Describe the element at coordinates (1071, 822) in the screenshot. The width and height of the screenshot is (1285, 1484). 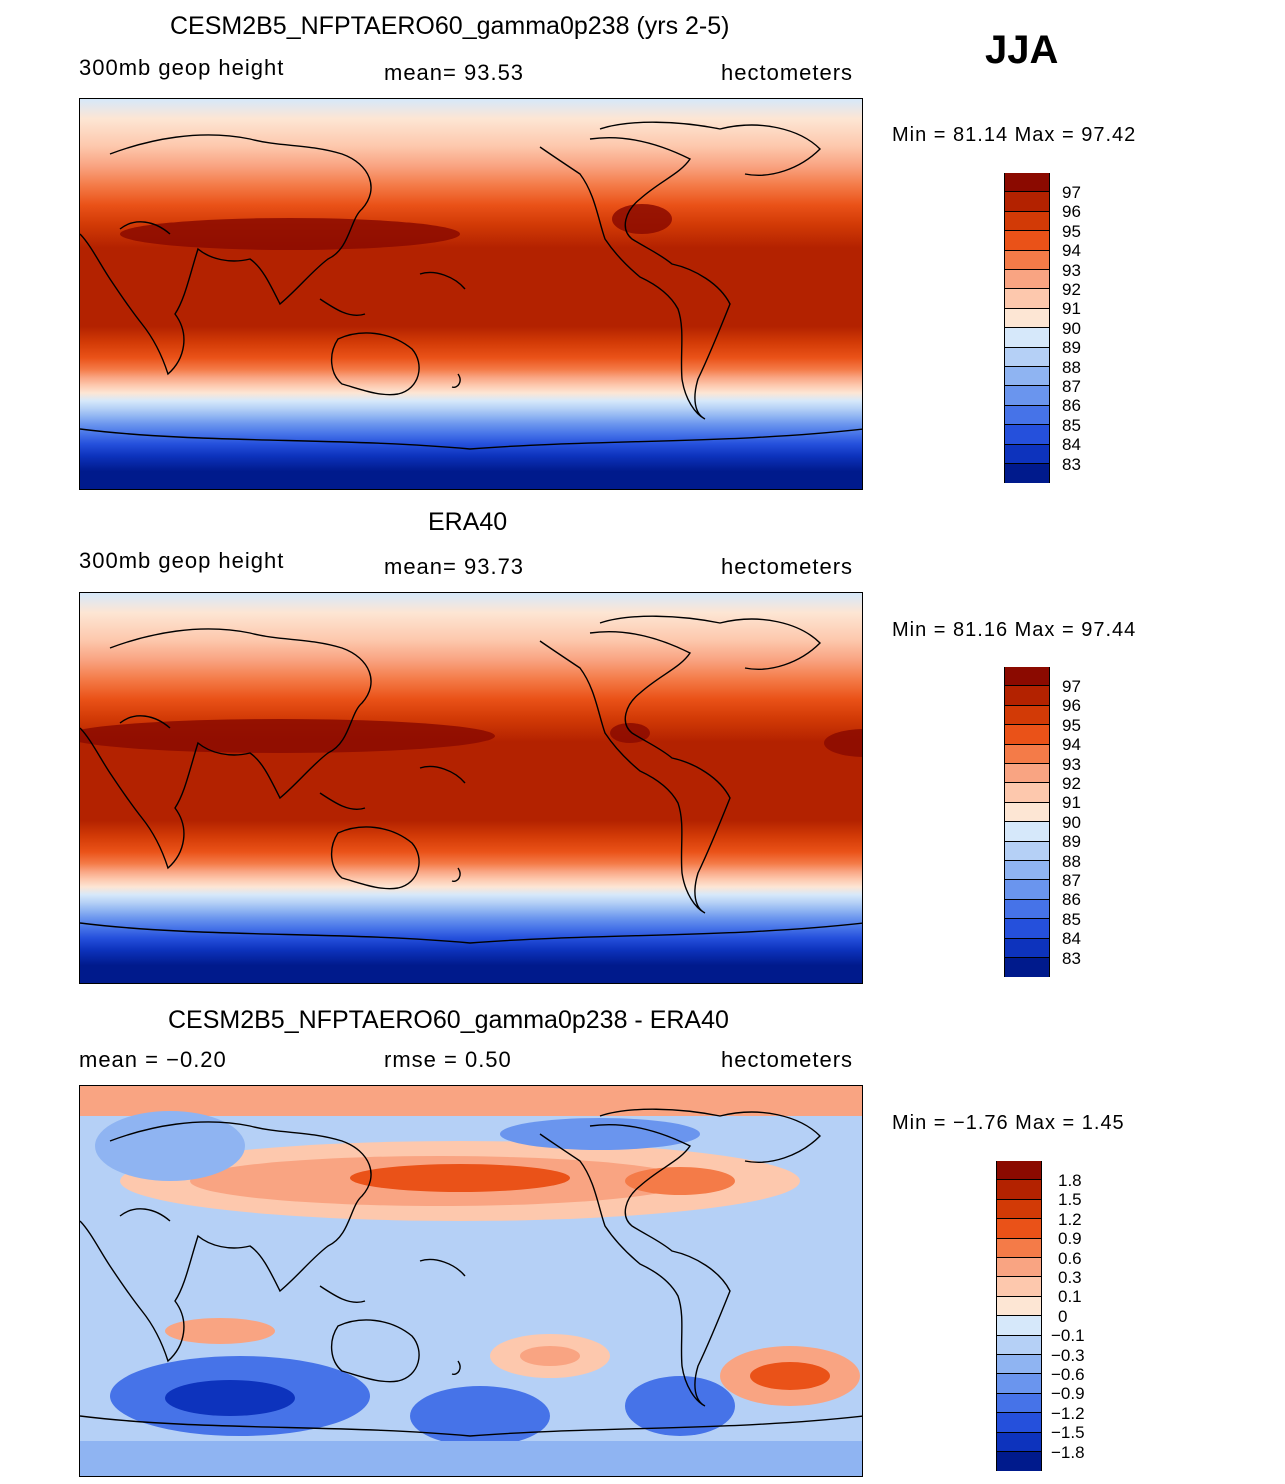
I see `cb2-label: 90` at that location.